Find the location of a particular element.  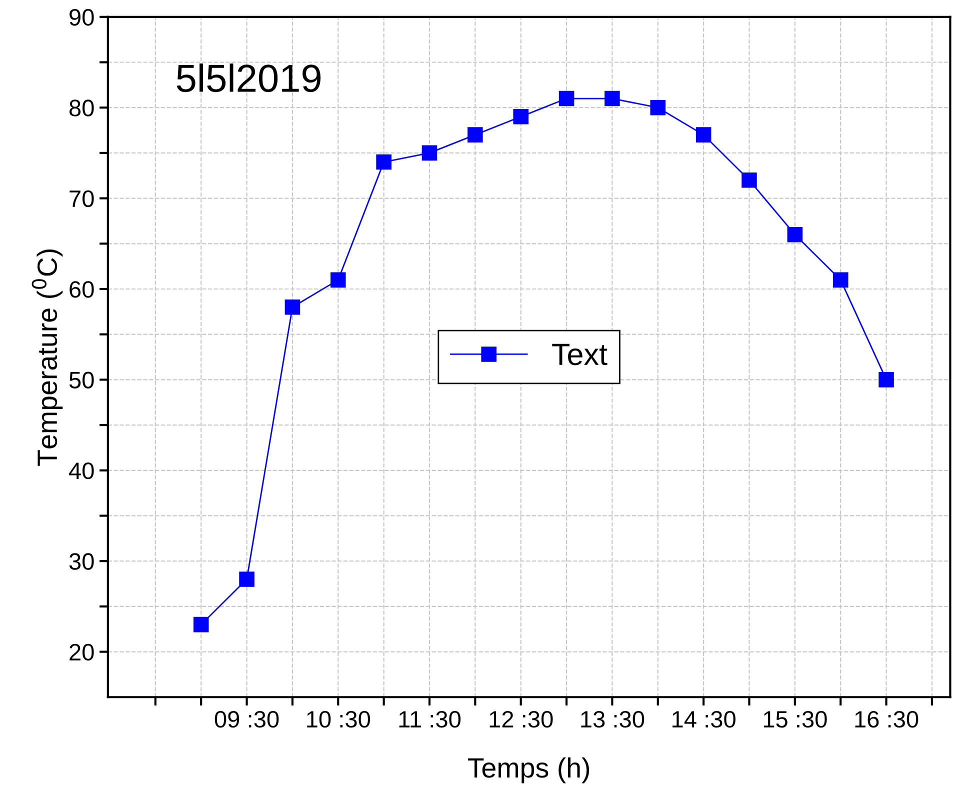

x-tick-label: 16 :30 is located at coordinates (886, 719).